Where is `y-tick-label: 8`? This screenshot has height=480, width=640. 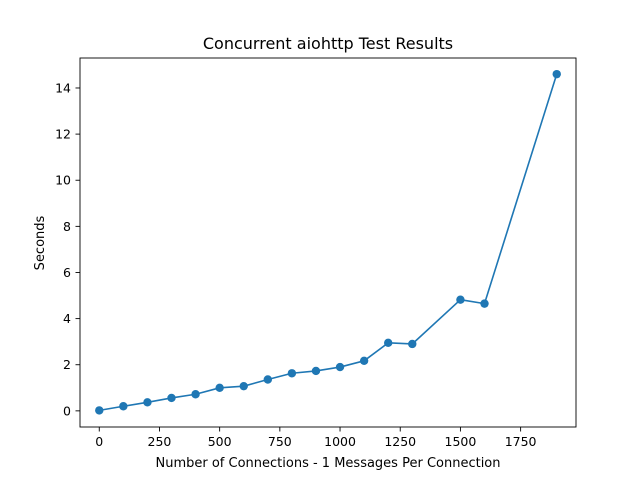
y-tick-label: 8 is located at coordinates (67, 226).